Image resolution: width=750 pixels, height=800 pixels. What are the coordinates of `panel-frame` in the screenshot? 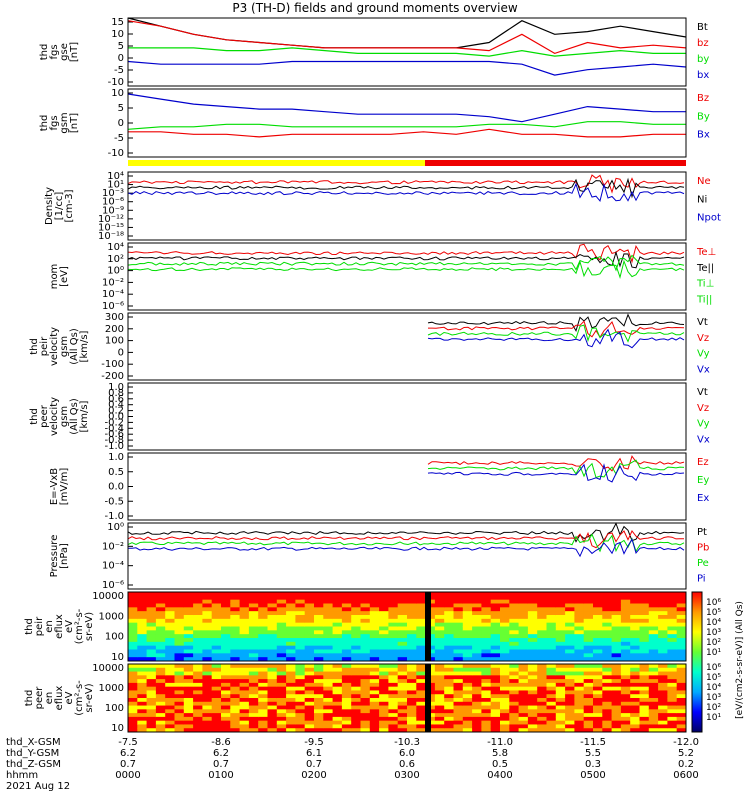 It's located at (407, 486).